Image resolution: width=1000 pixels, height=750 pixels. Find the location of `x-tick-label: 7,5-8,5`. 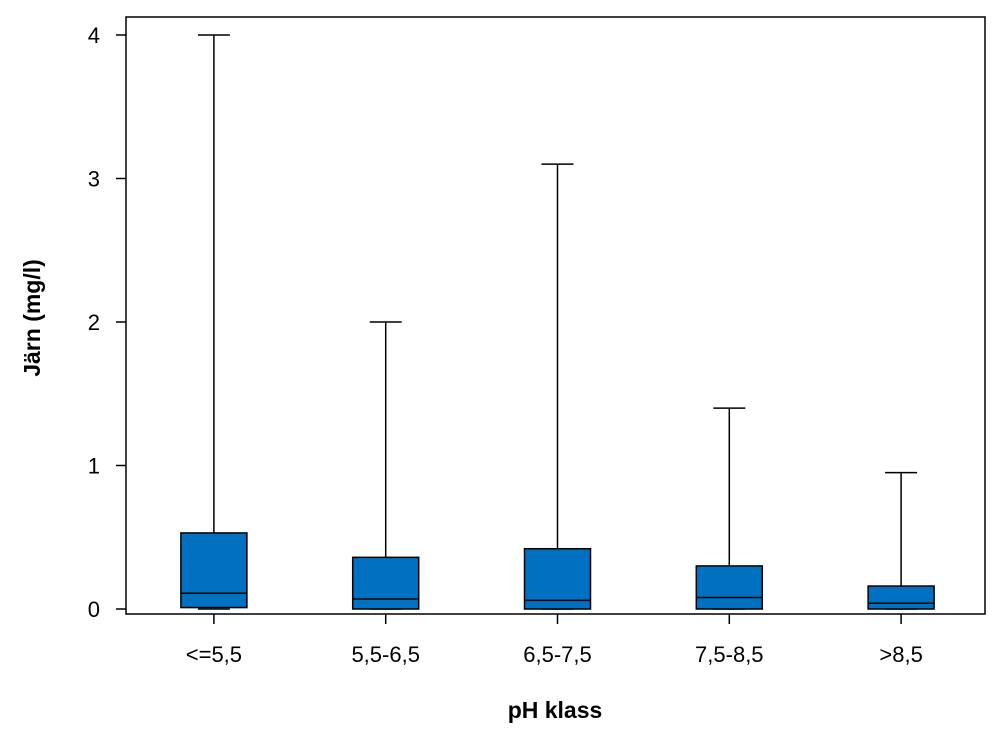

x-tick-label: 7,5-8,5 is located at coordinates (729, 654).